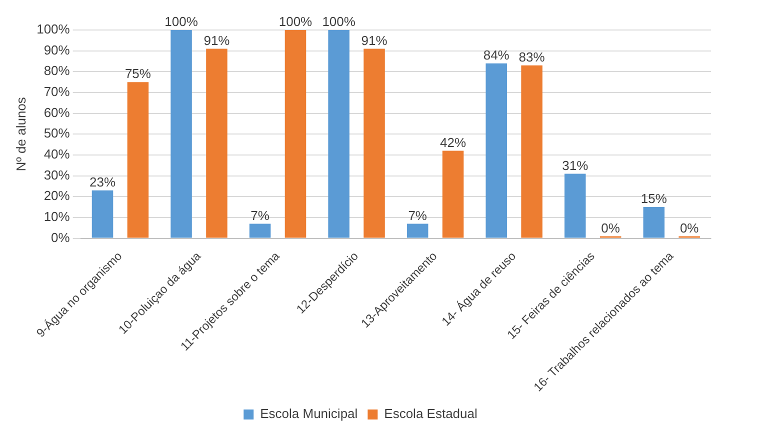 This screenshot has width=771, height=436. What do you see at coordinates (575, 165) in the screenshot?
I see `data-label: 31%` at bounding box center [575, 165].